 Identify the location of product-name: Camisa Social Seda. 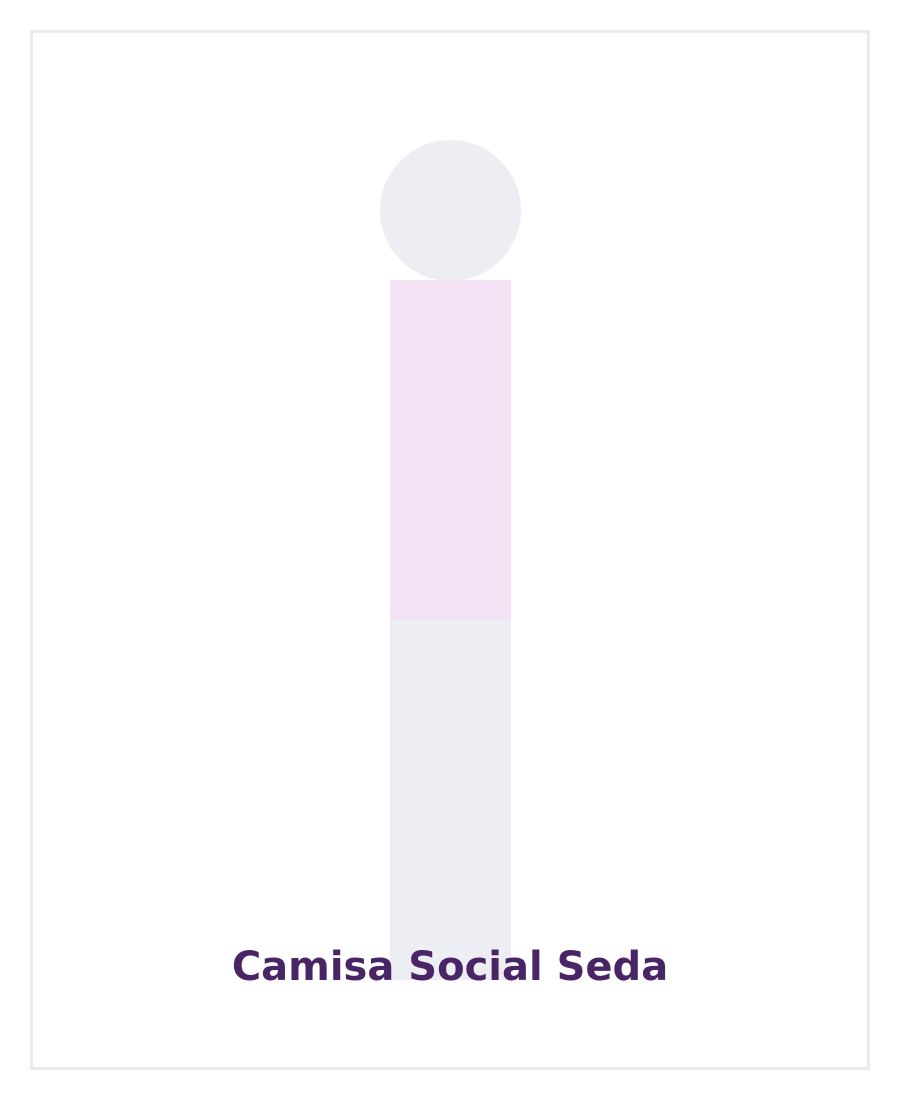
(450, 967).